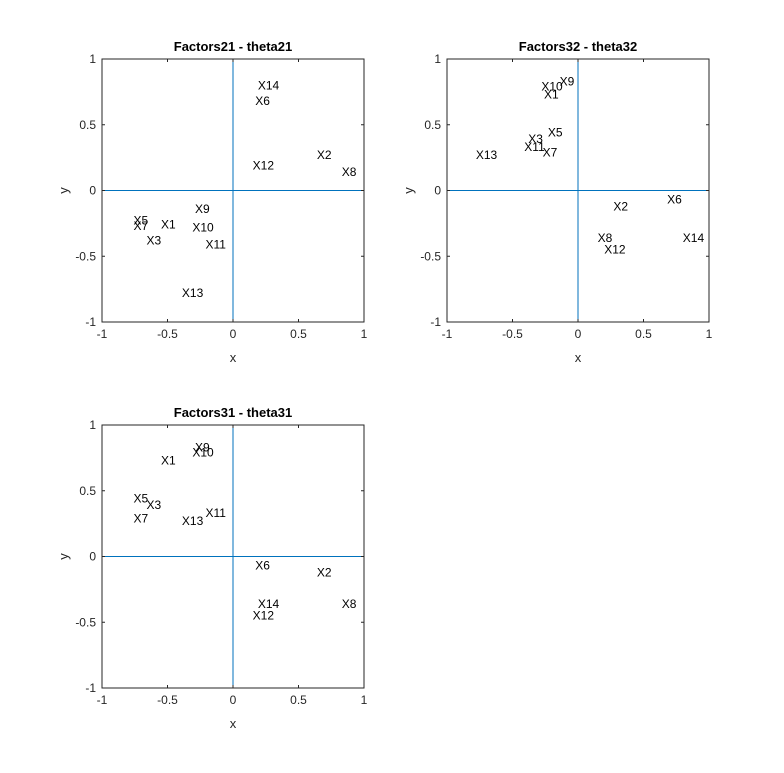  What do you see at coordinates (233, 412) in the screenshot?
I see `chart-title: Factors31 - theta31` at bounding box center [233, 412].